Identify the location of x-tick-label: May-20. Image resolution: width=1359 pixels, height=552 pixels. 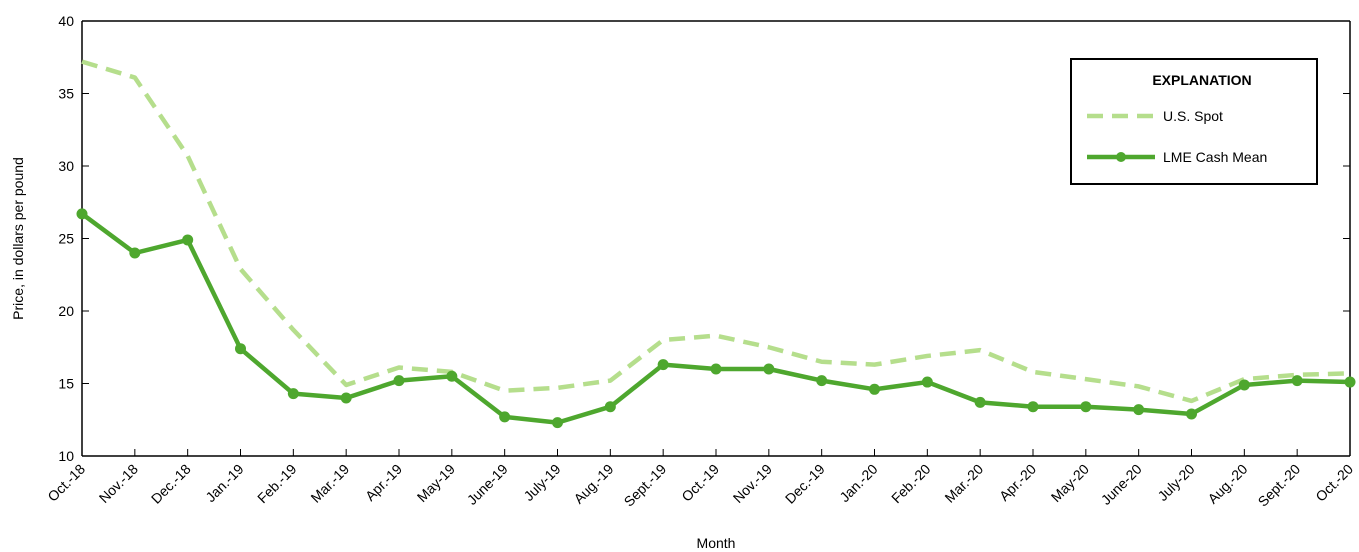
(1070, 483).